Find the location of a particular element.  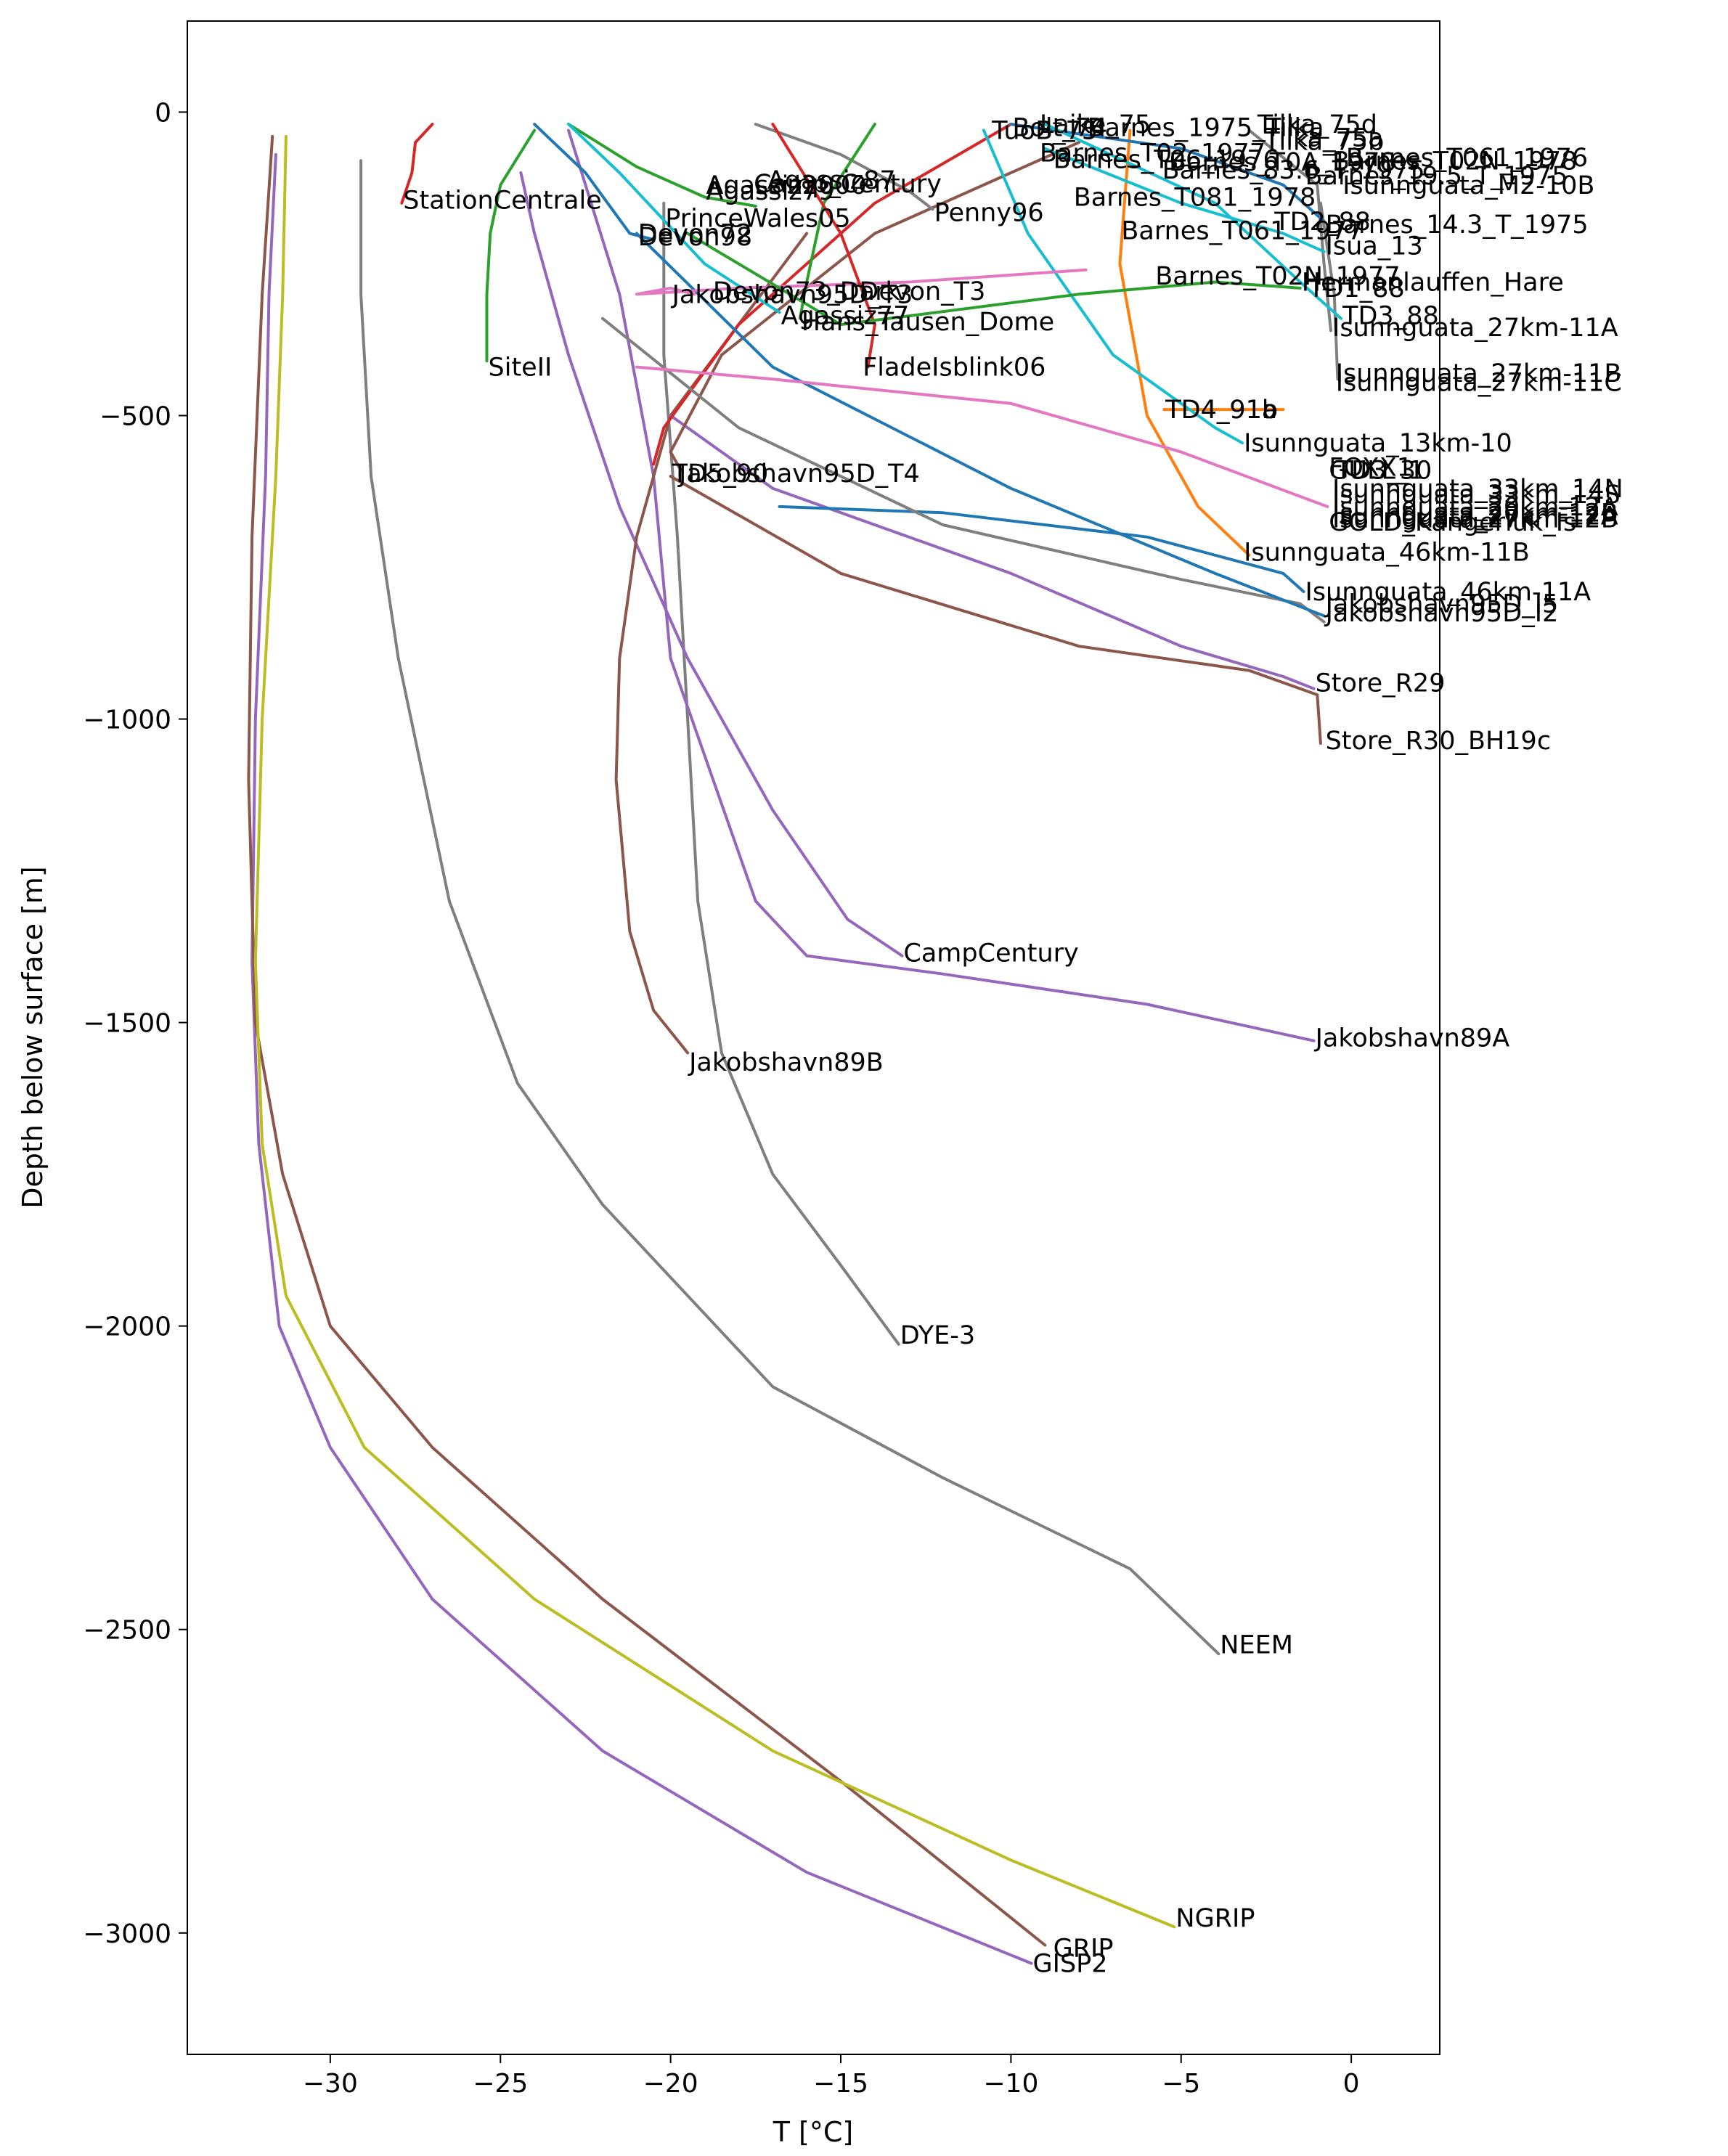

series-line-penny96 is located at coordinates (844, 167).